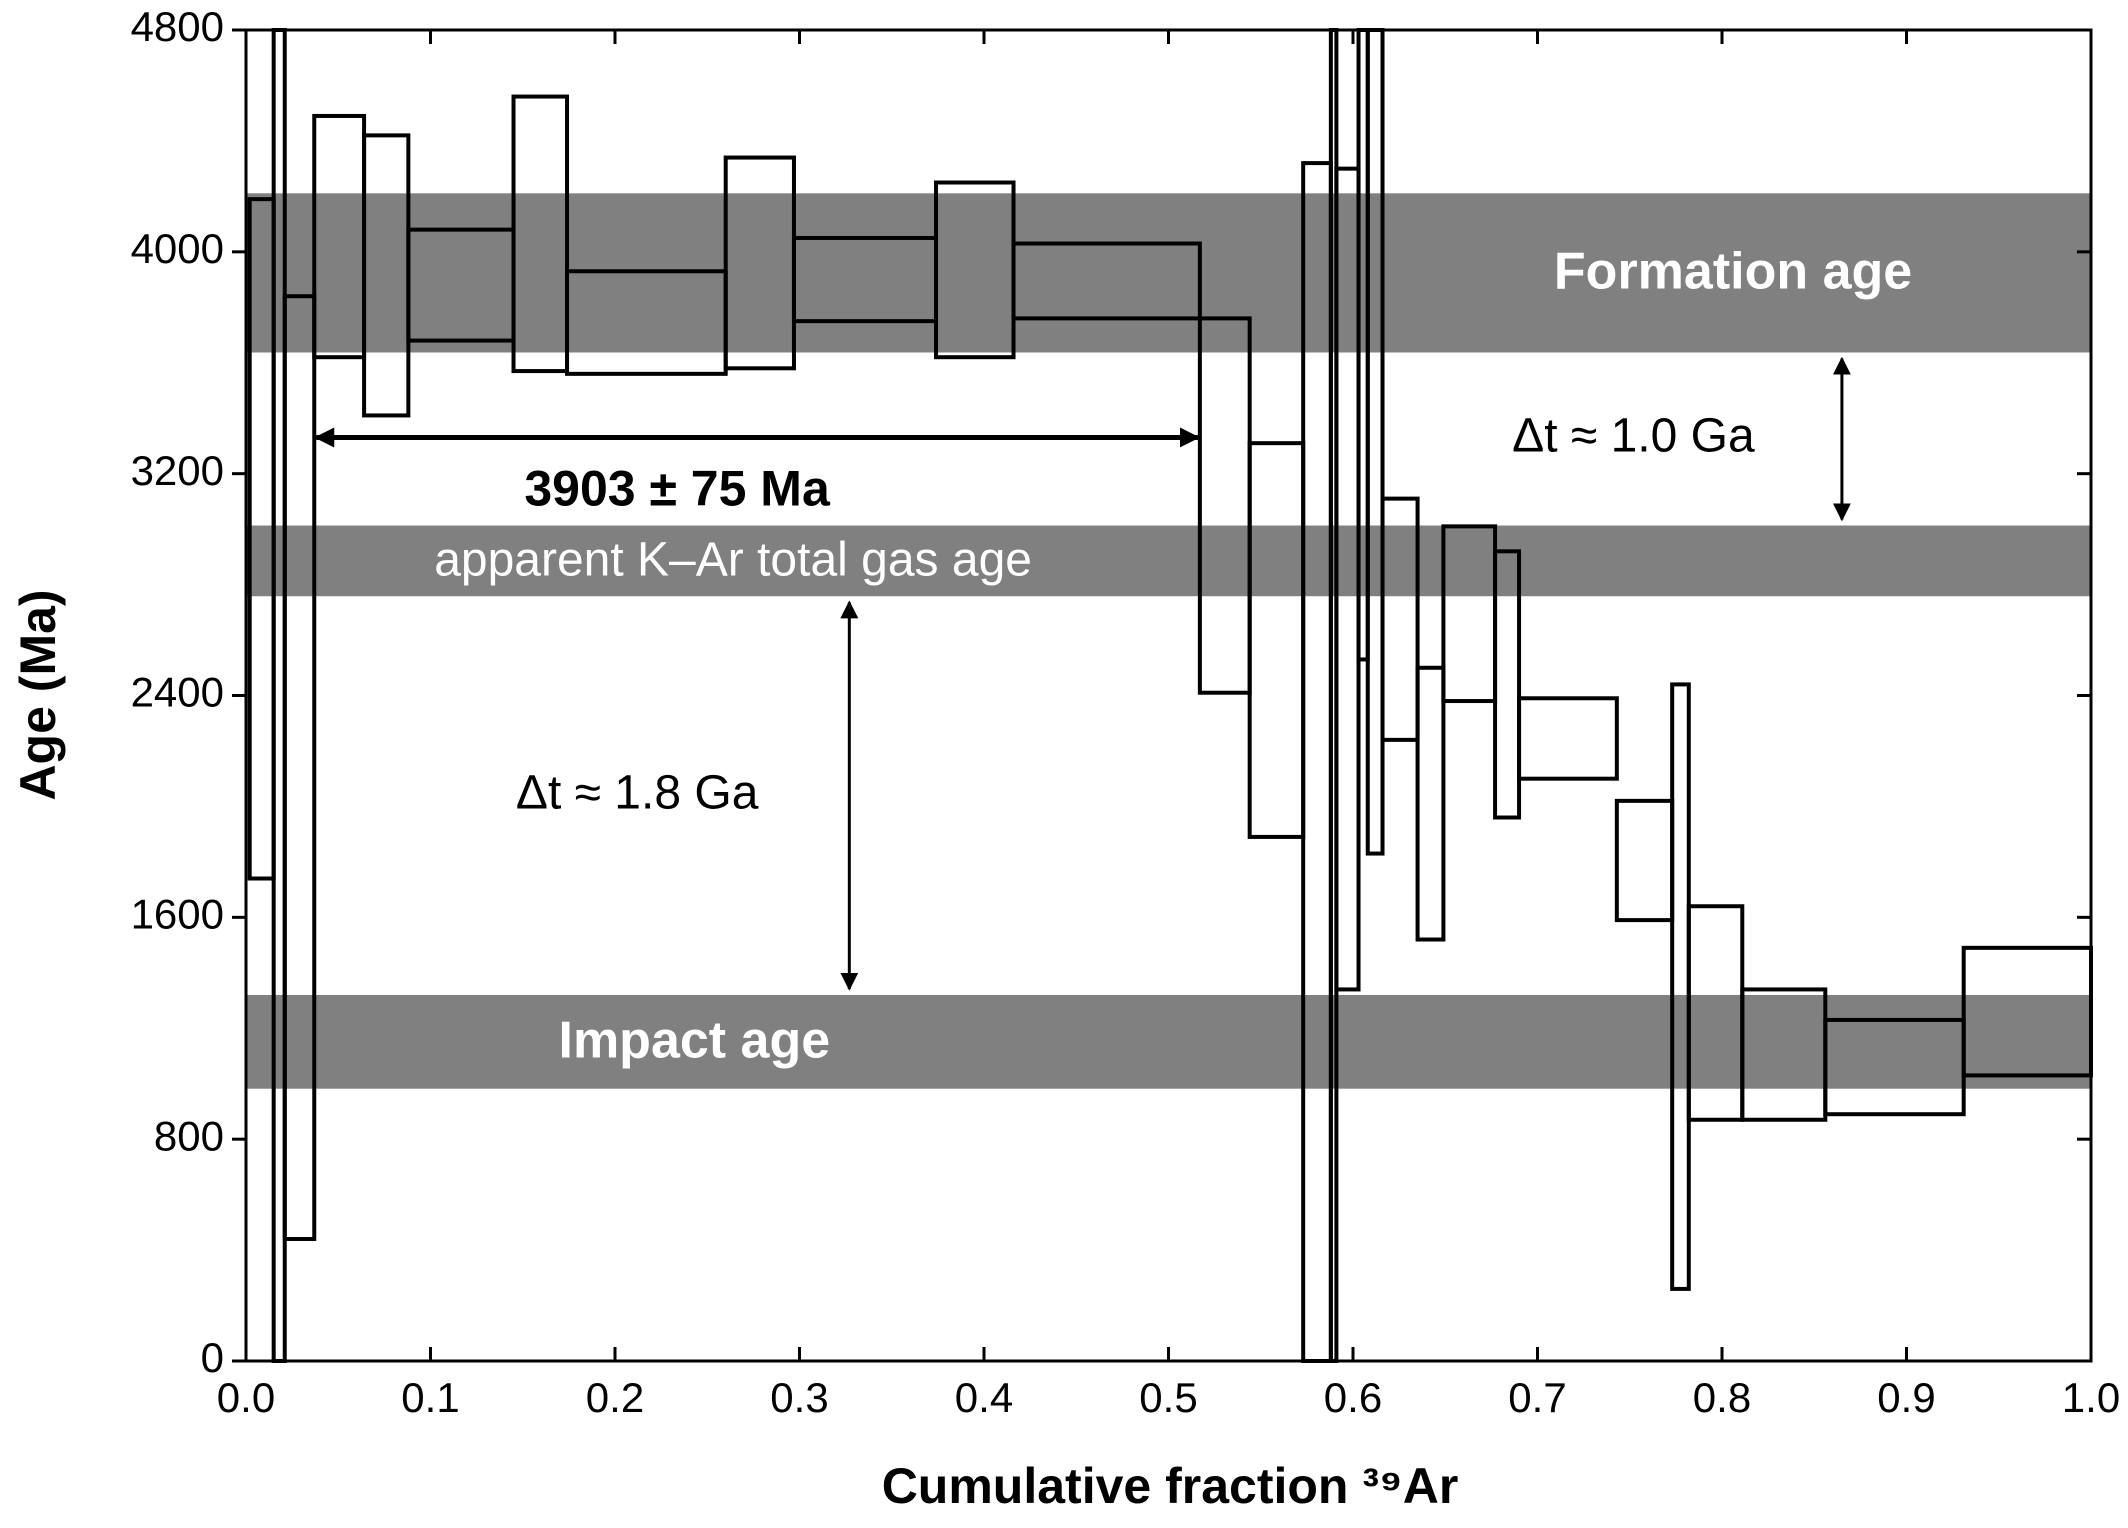 This screenshot has height=1528, width=2128. I want to click on x-tick-label: 0.0, so click(246, 1397).